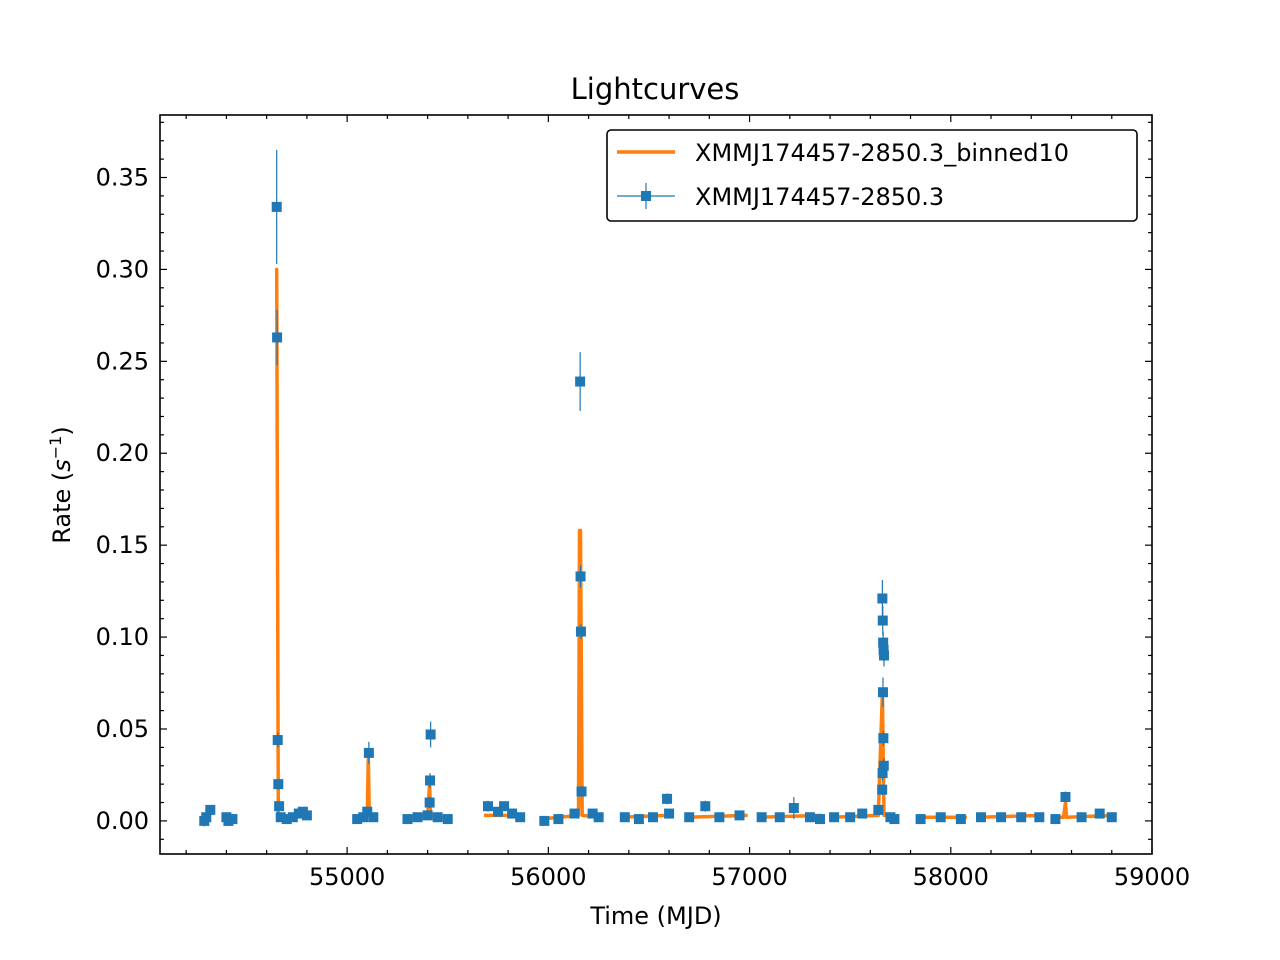  Describe the element at coordinates (655, 89) in the screenshot. I see `chart-title: Lightcurves` at that location.